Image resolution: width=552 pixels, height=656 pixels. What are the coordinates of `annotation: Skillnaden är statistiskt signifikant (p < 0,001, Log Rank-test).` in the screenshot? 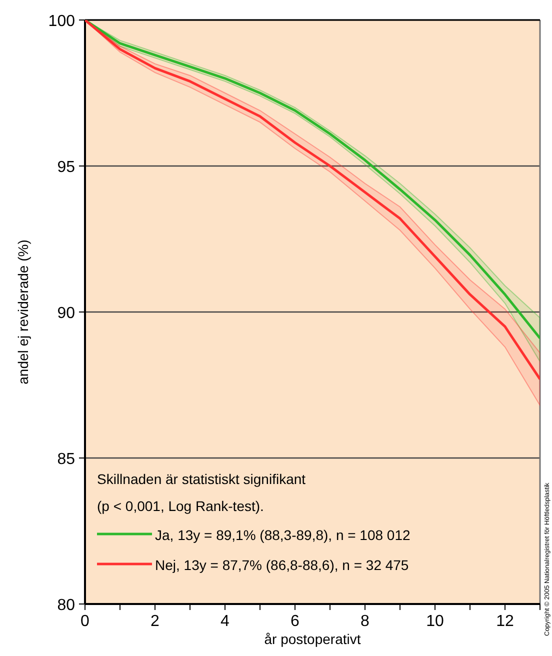 It's located at (201, 492).